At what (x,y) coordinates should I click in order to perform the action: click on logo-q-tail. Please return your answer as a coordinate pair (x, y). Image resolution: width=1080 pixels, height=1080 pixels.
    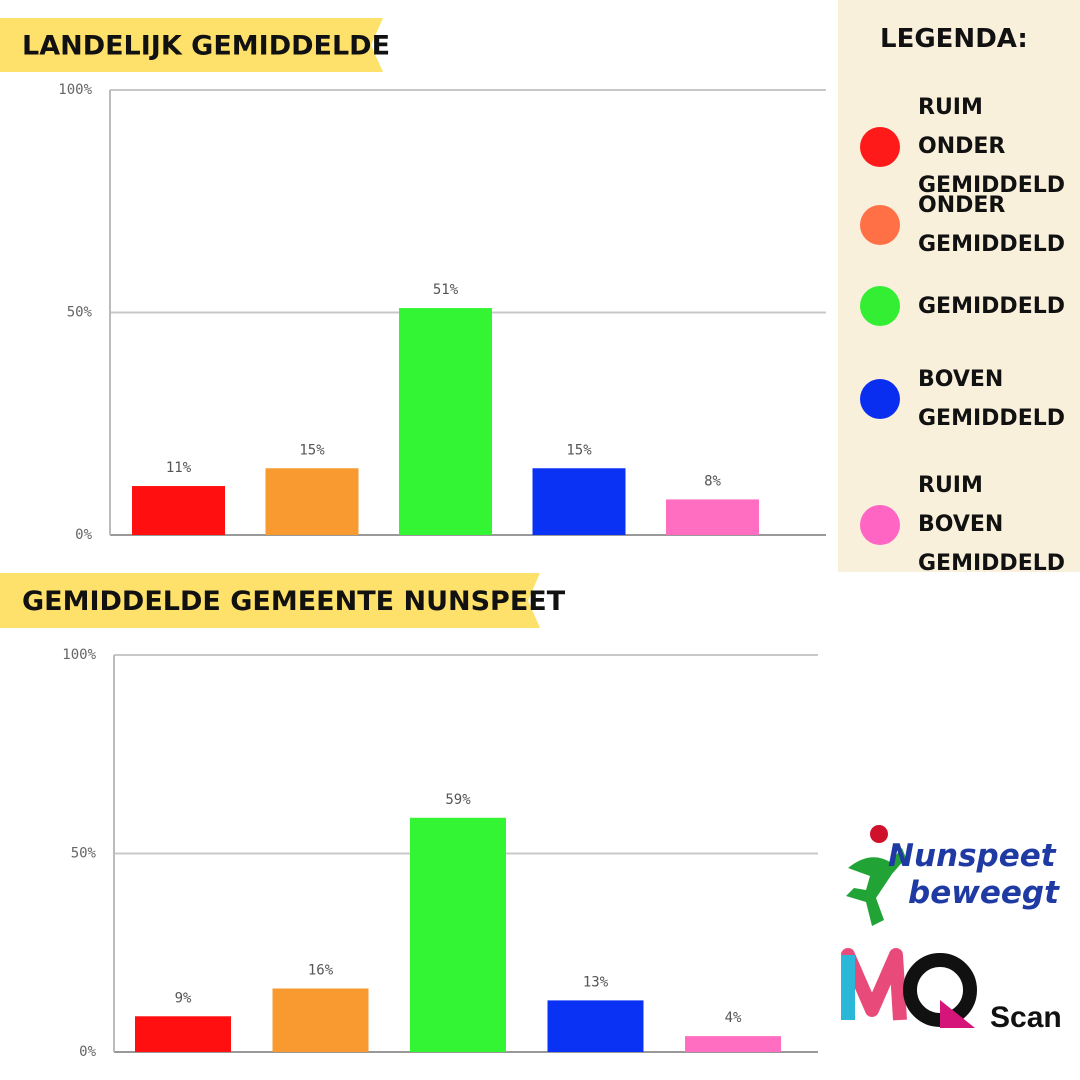
    Looking at the image, I should click on (957, 1014).